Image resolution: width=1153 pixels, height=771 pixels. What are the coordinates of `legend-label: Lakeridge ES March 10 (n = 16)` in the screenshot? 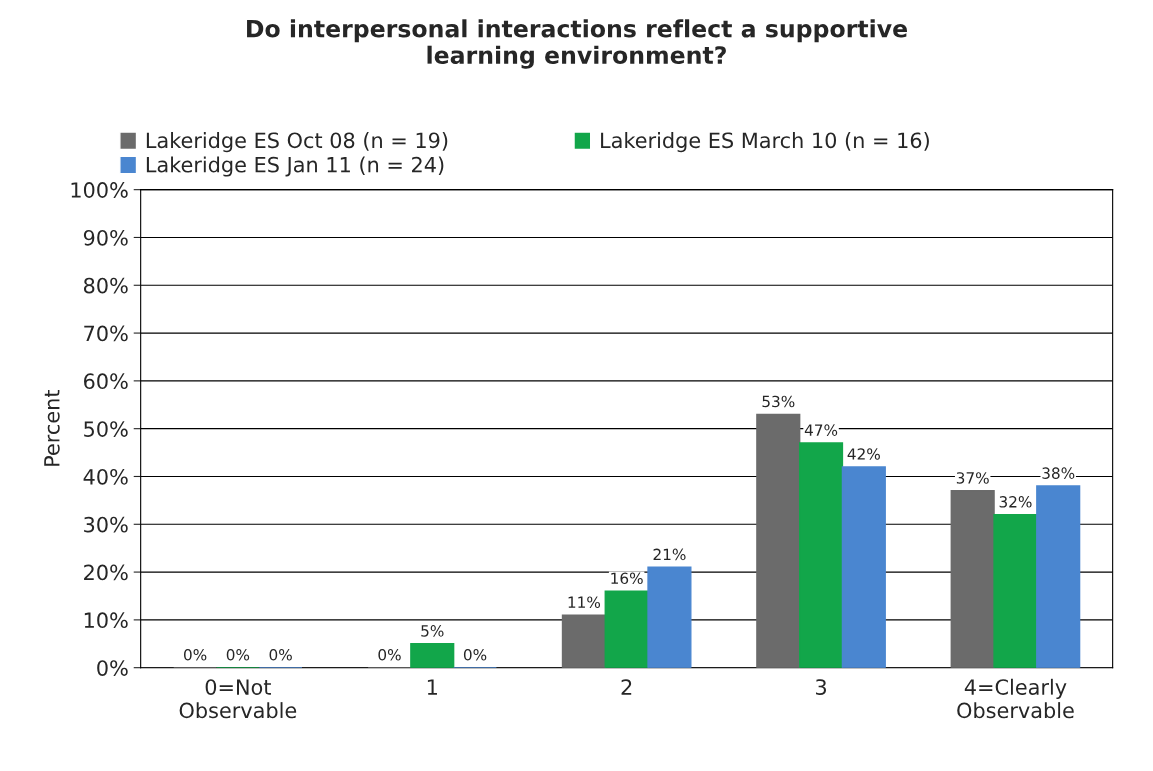 It's located at (765, 142).